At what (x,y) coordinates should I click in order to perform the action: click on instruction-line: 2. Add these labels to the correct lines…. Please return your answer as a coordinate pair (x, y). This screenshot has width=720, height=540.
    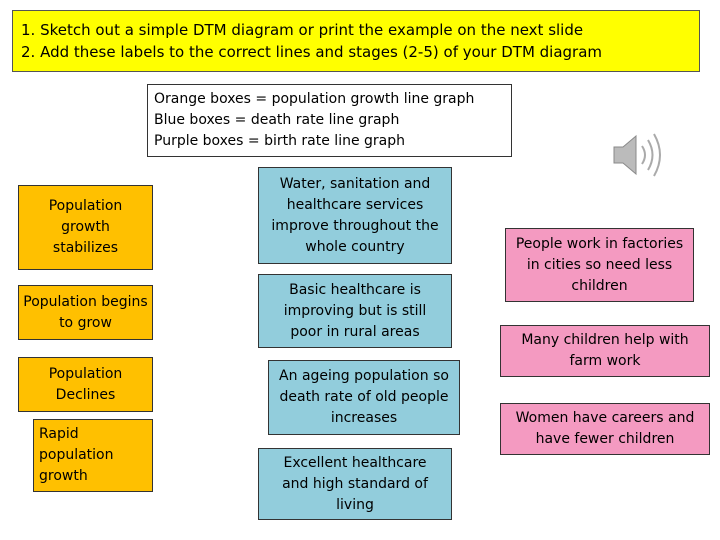
    Looking at the image, I should click on (312, 52).